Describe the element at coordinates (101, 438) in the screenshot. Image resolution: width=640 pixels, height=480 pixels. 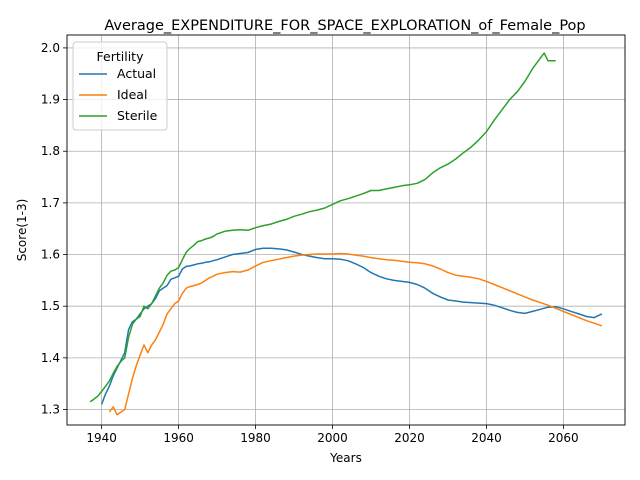
I see `x-tick-label: 1940` at that location.